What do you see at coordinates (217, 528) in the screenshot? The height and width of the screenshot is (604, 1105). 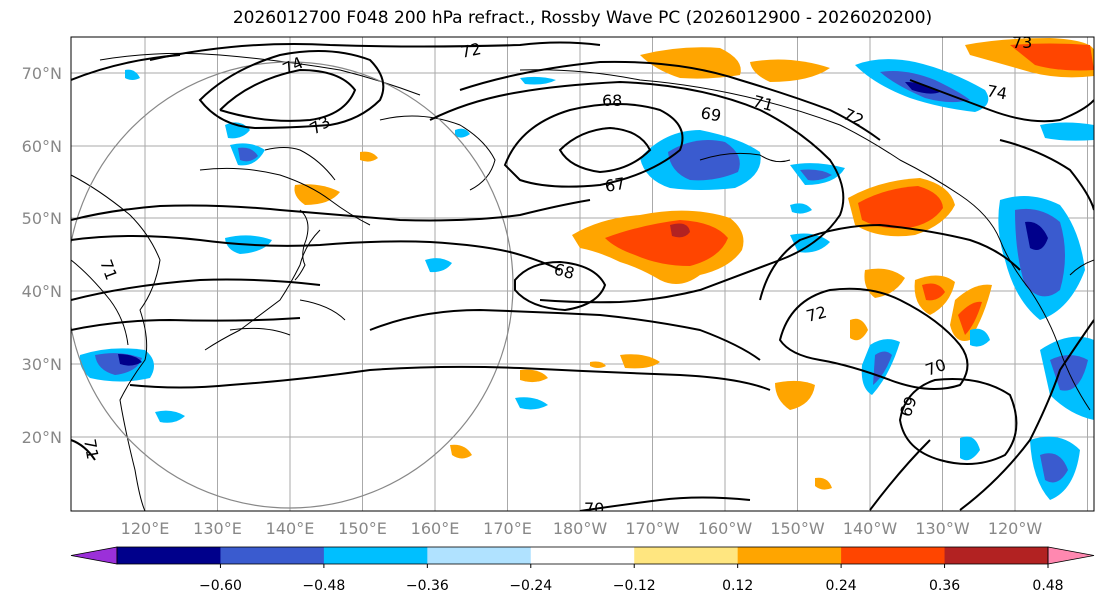 I see `longitude-label: 130°E` at bounding box center [217, 528].